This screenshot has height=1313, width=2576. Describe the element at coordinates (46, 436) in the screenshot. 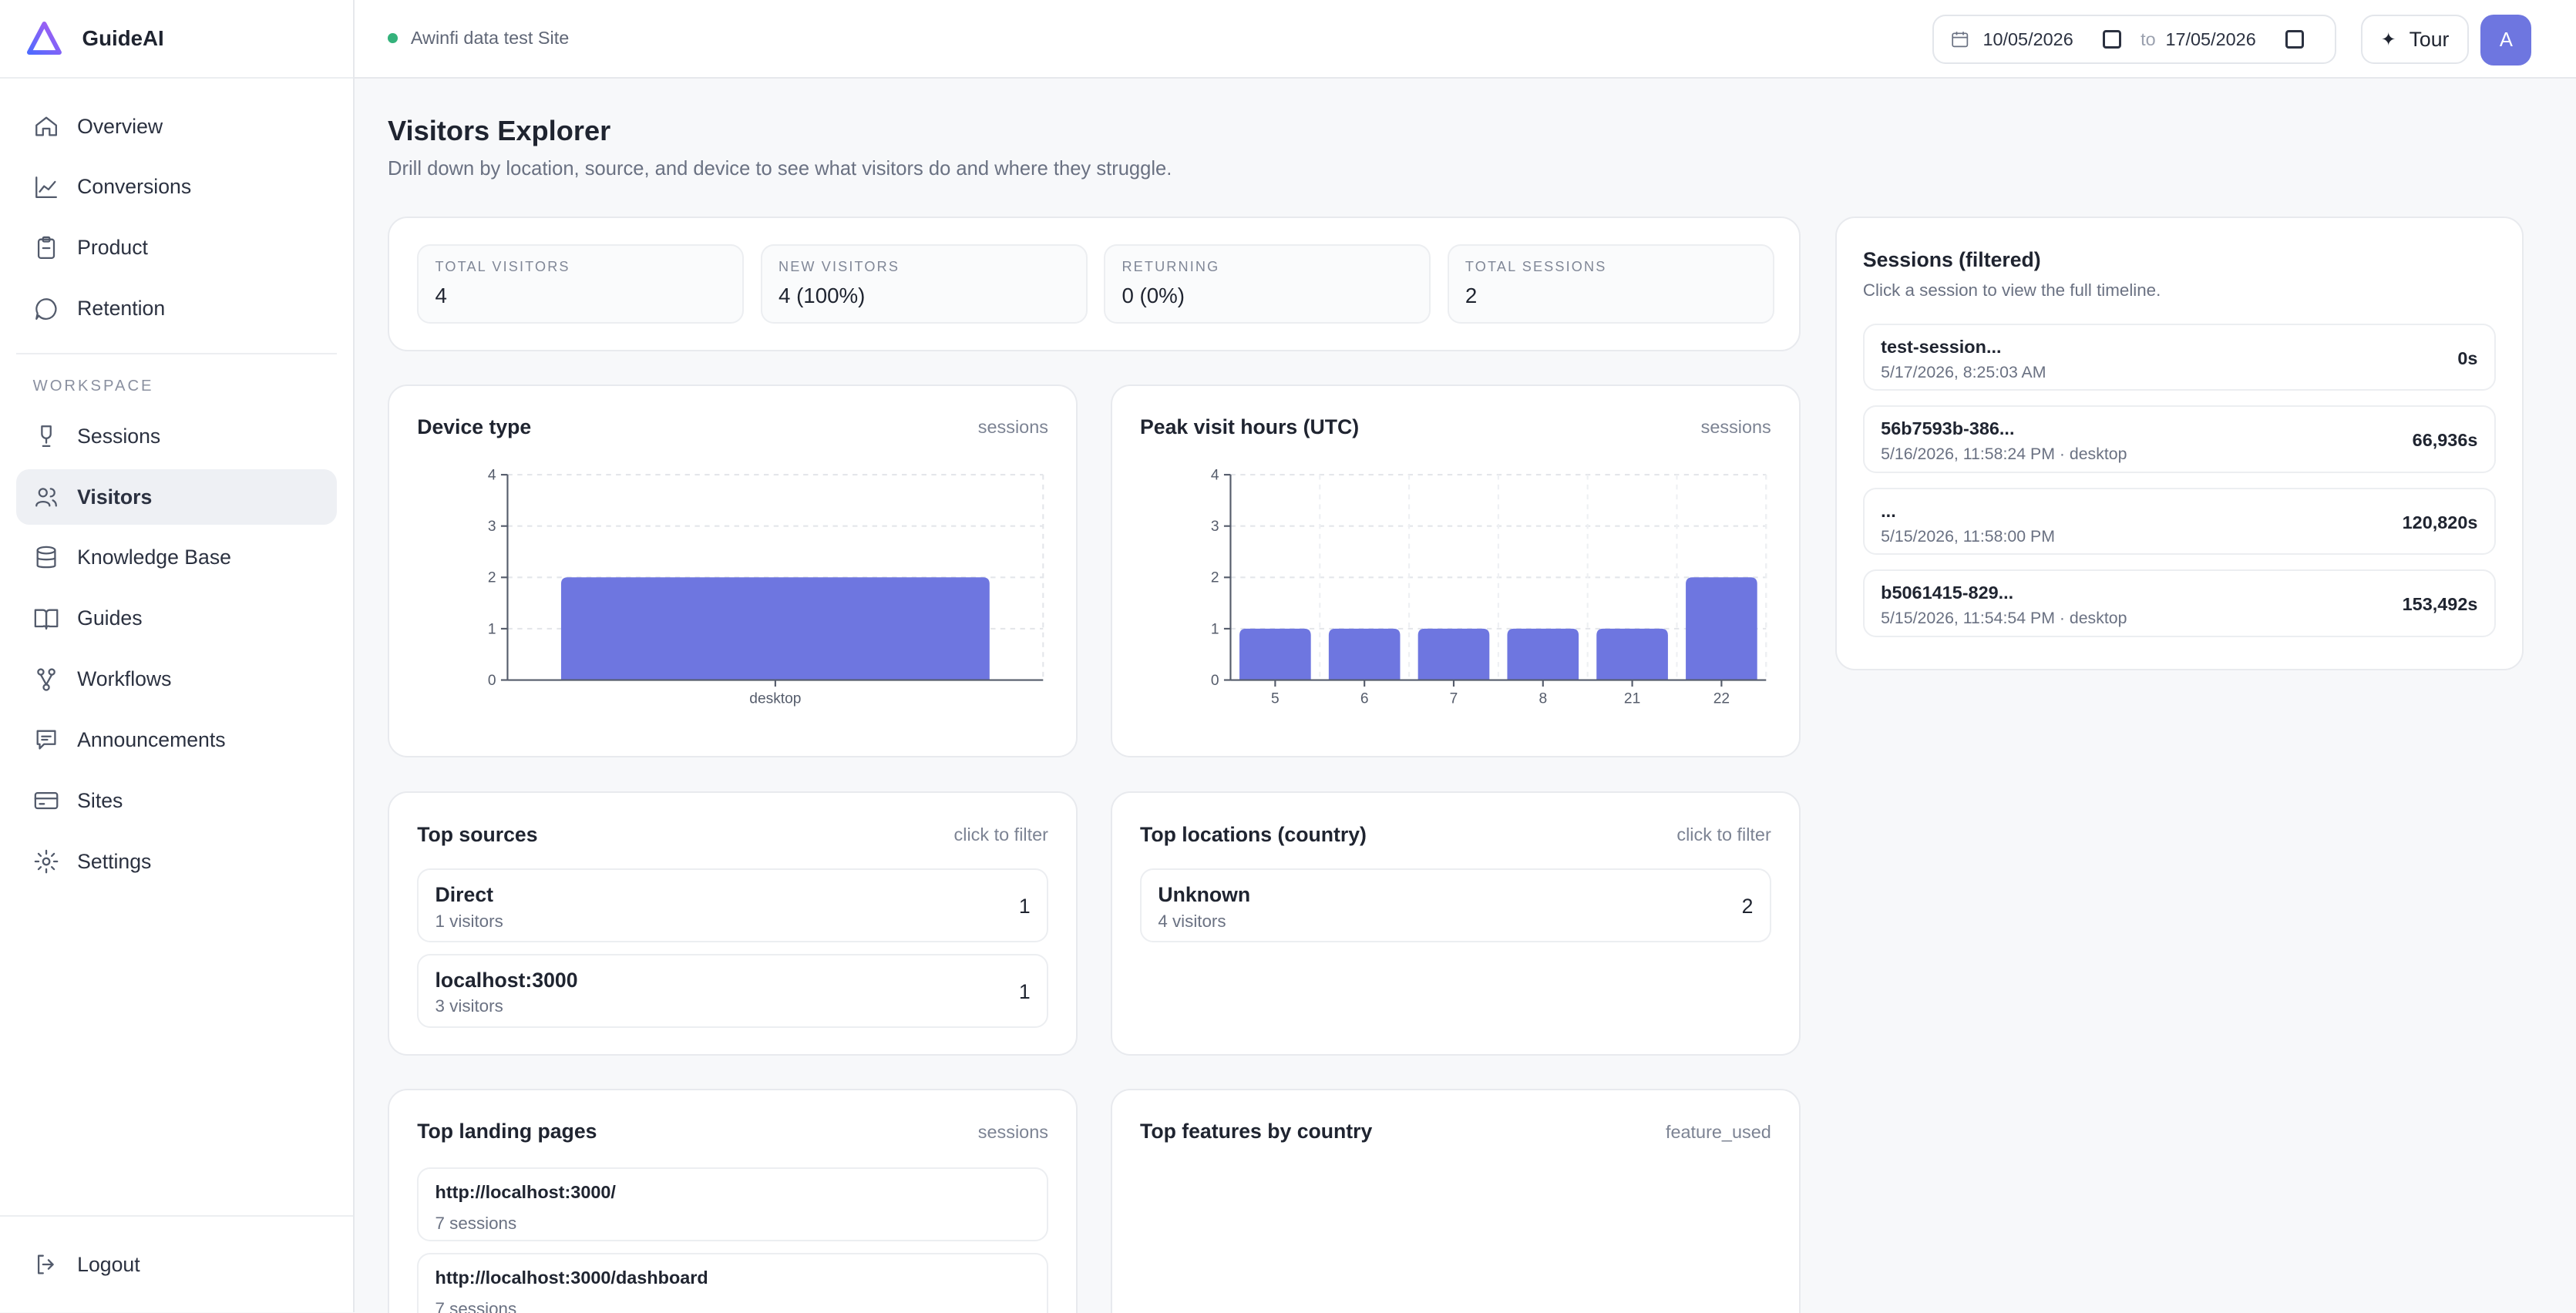

I see `trophy-icon` at that location.